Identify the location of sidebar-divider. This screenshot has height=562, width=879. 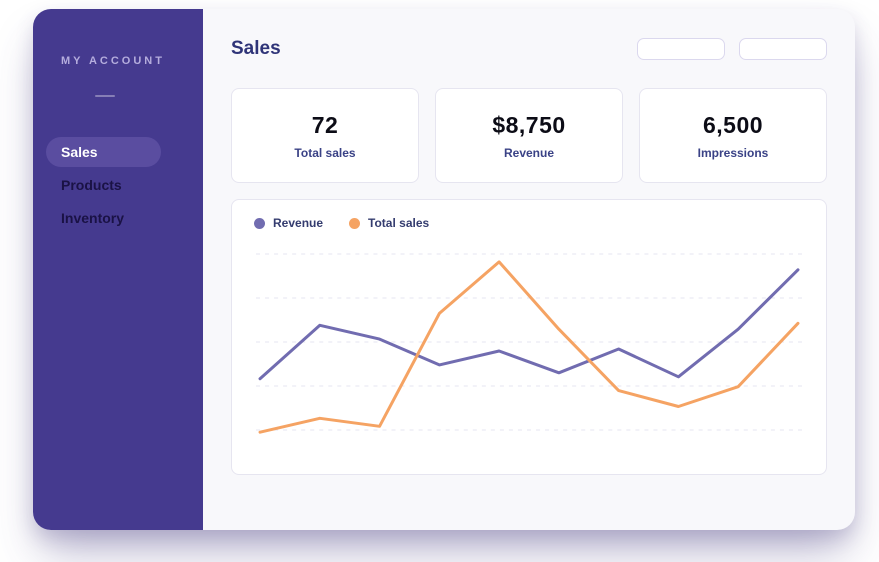
(105, 96).